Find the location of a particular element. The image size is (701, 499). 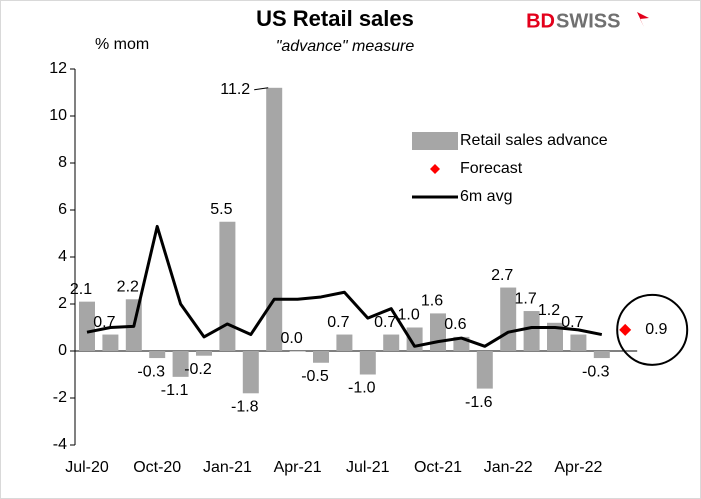

data-label: 0.0 is located at coordinates (291, 338).